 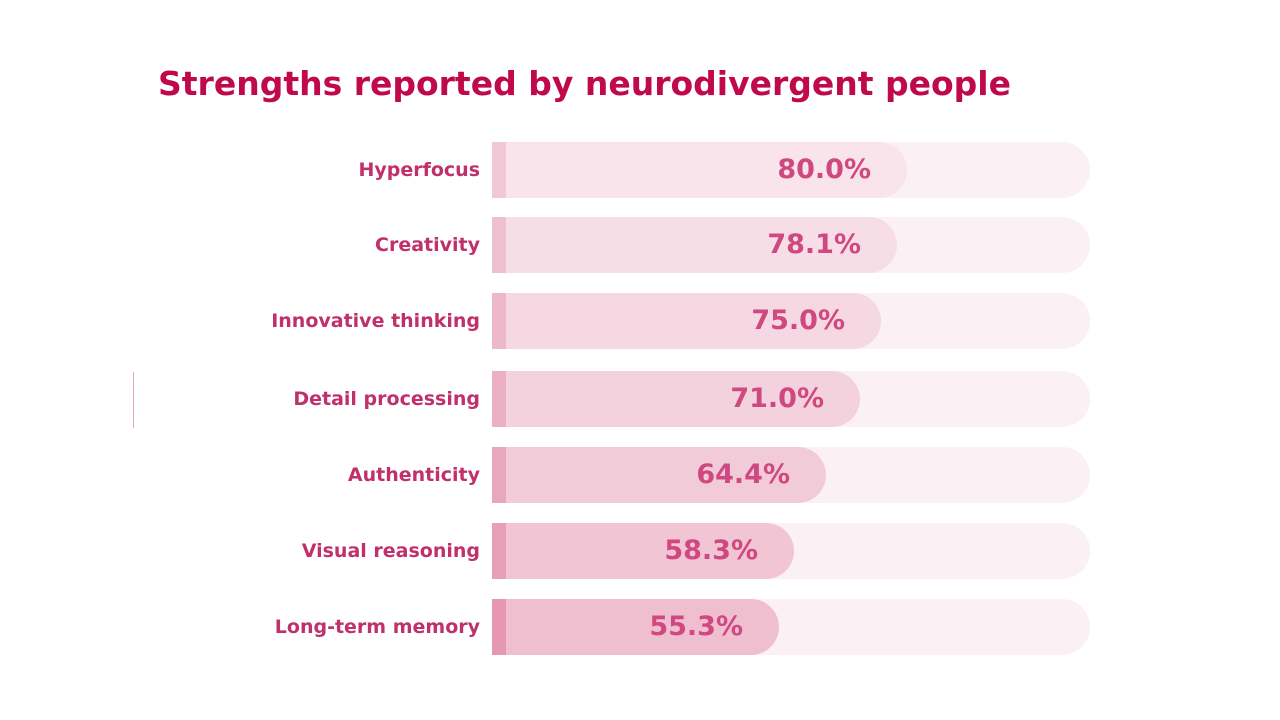 What do you see at coordinates (375, 321) in the screenshot?
I see `category-label: Innovative thinking` at bounding box center [375, 321].